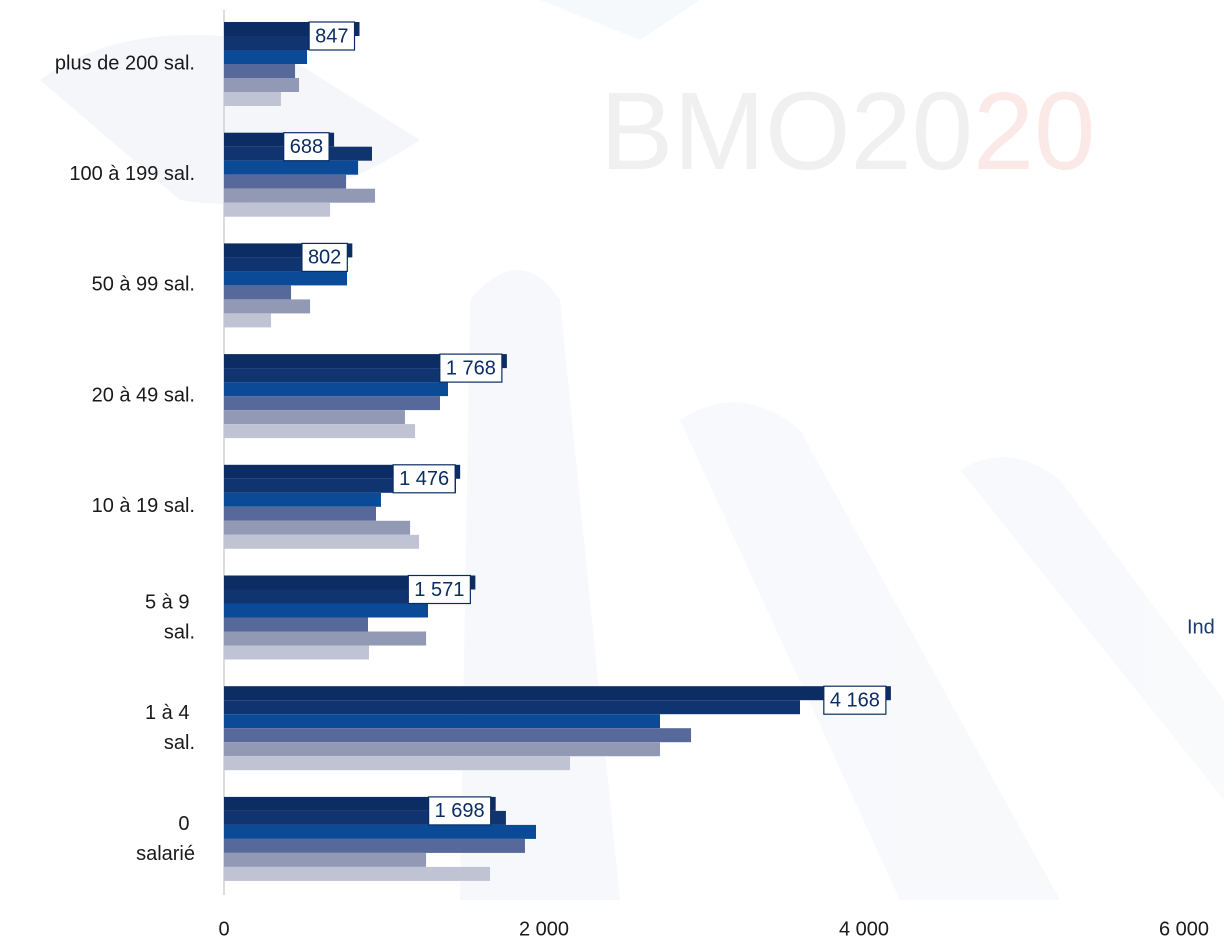 The height and width of the screenshot is (944, 1224). Describe the element at coordinates (132, 174) in the screenshot. I see `y-tick-label: 100 à 199 sal.` at that location.